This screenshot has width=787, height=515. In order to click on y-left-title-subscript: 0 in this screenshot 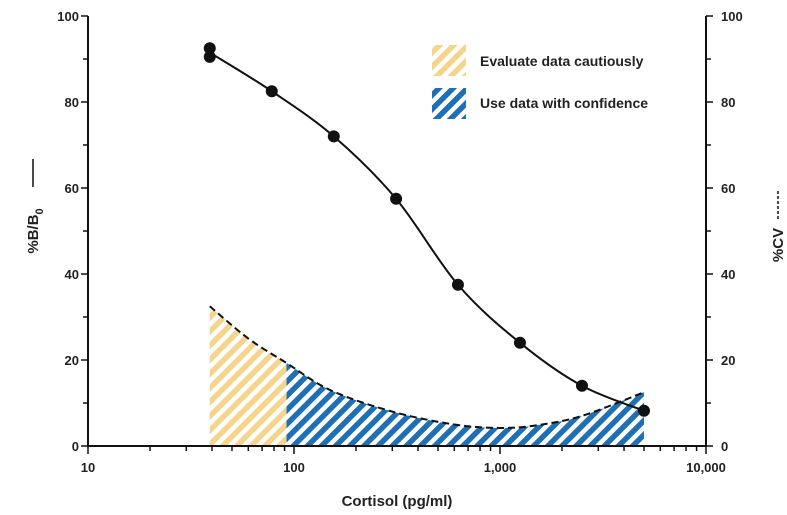, I will do `click(40, 211)`.